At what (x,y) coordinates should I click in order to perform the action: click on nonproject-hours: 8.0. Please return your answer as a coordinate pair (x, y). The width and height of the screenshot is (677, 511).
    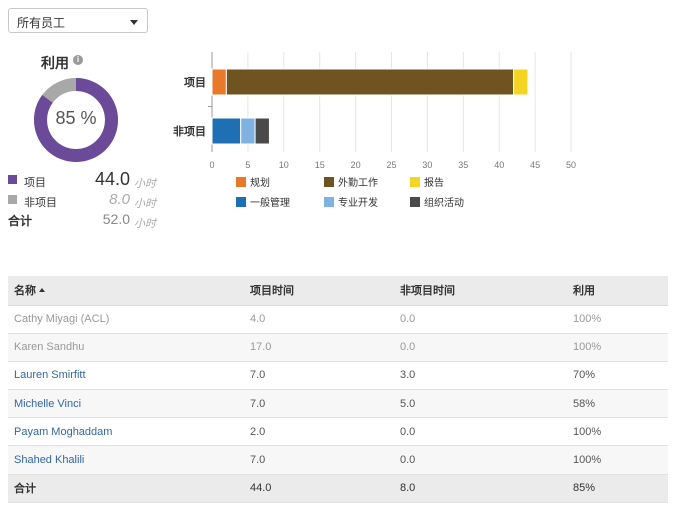
    Looking at the image, I should click on (119, 199).